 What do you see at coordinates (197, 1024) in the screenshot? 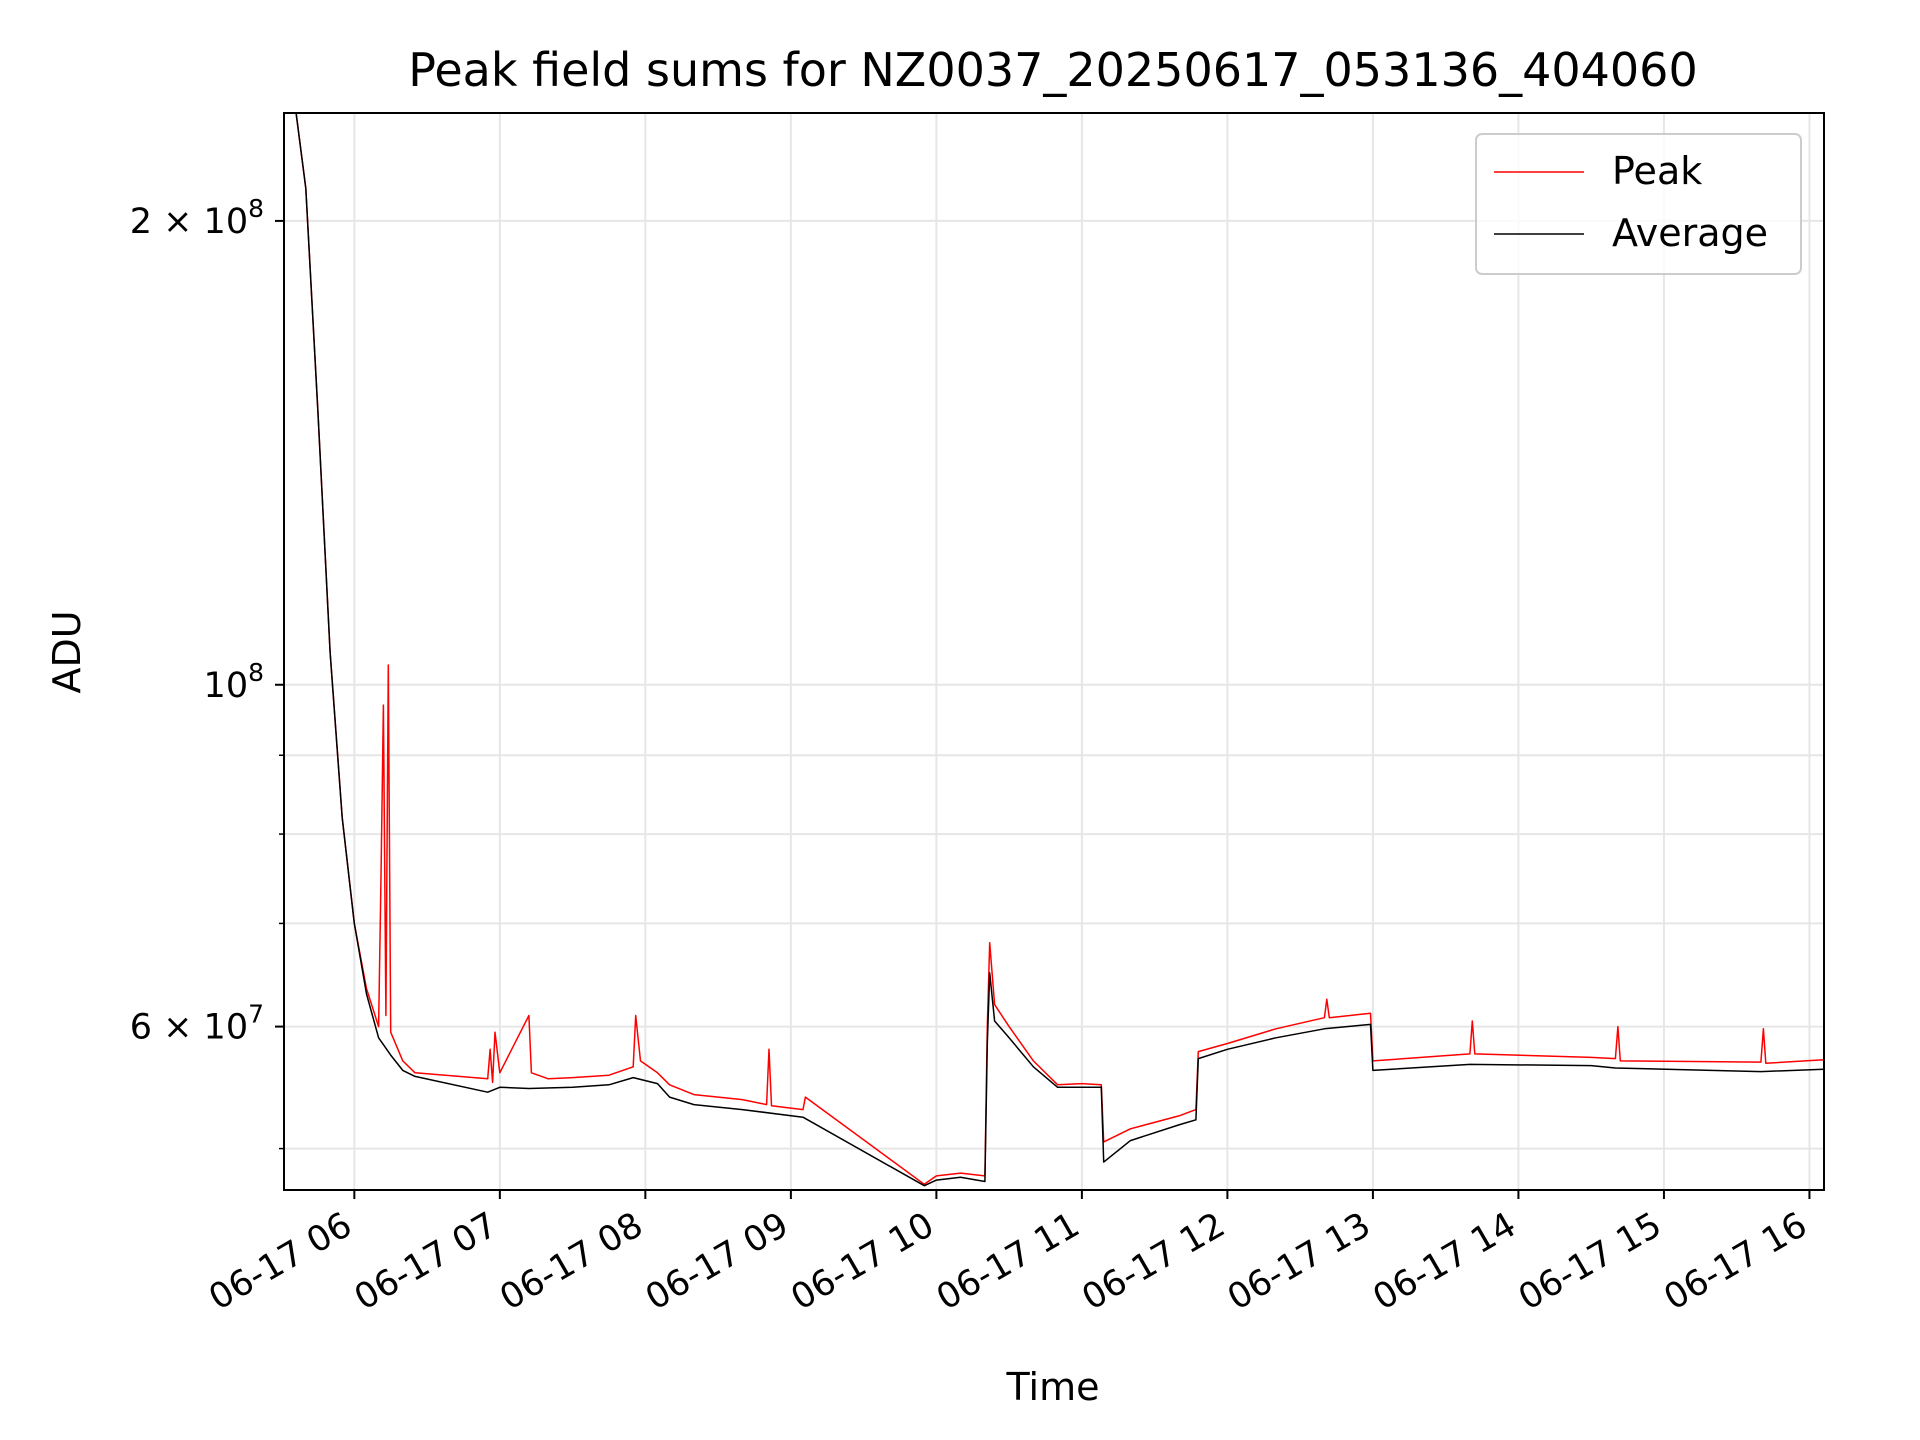
I see `y-tick-label: 6 × 107` at bounding box center [197, 1024].